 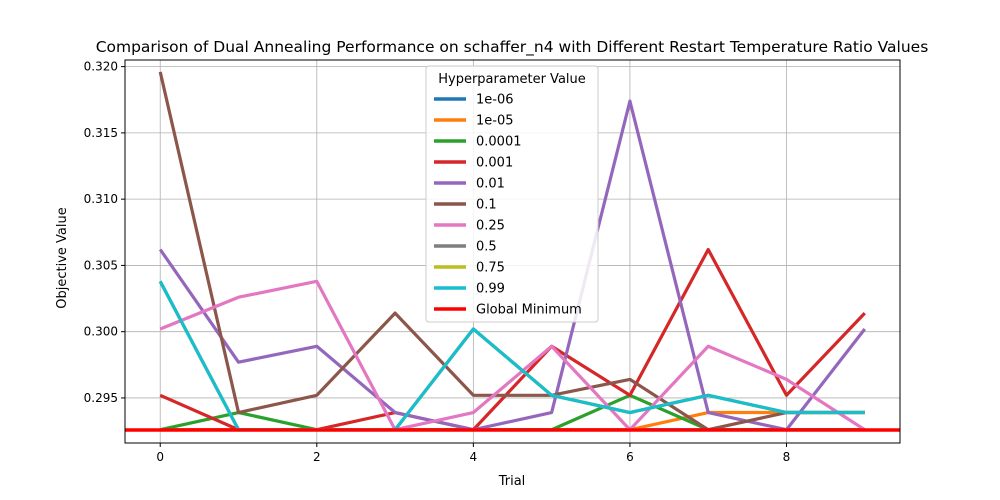 What do you see at coordinates (529, 310) in the screenshot?
I see `legend-label: Global Minimum` at bounding box center [529, 310].